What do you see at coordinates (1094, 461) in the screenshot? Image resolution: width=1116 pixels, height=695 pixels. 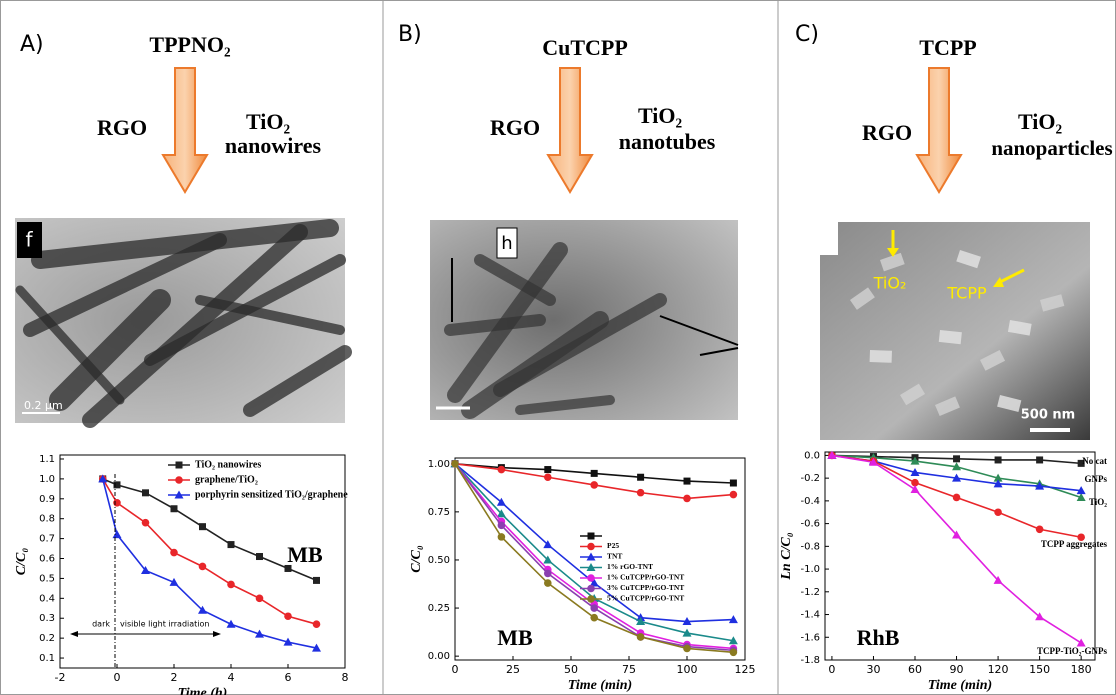 I see `series-label: No cat` at bounding box center [1094, 461].